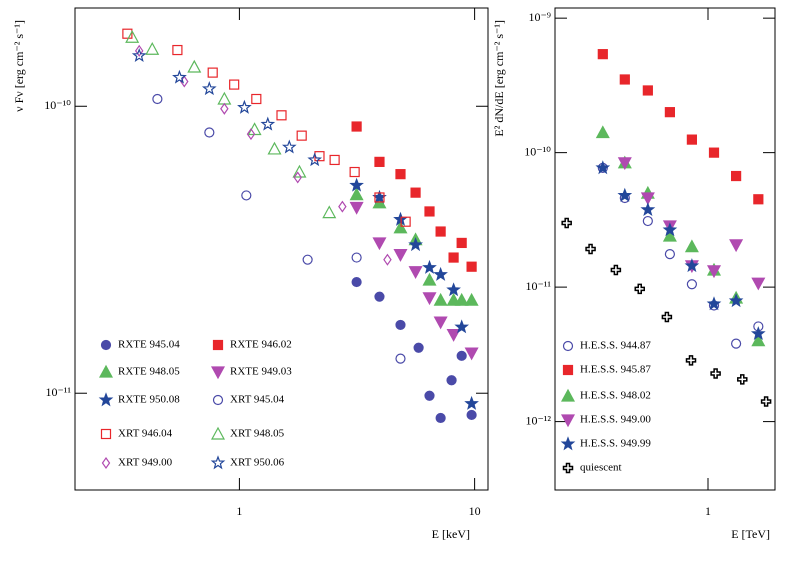 Image resolution: width=787 pixels, height=562 pixels. I want to click on legend-label: XRT 946.04, so click(145, 434).